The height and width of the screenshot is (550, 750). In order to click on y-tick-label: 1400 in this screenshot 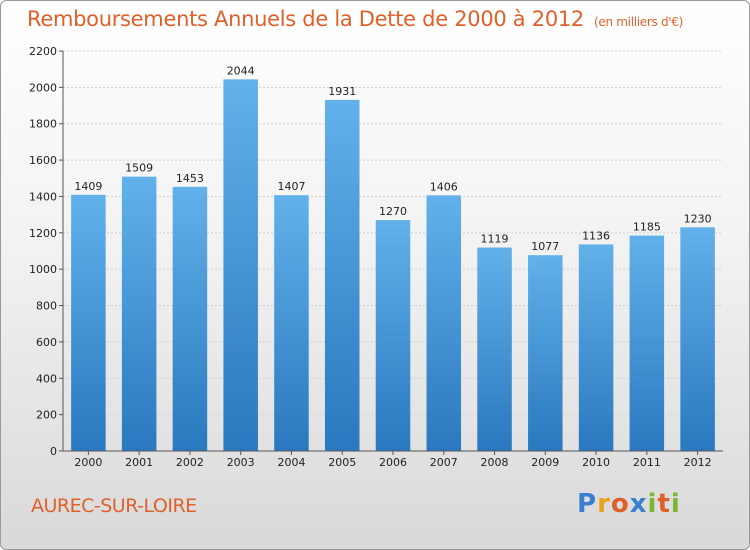, I will do `click(43, 196)`.